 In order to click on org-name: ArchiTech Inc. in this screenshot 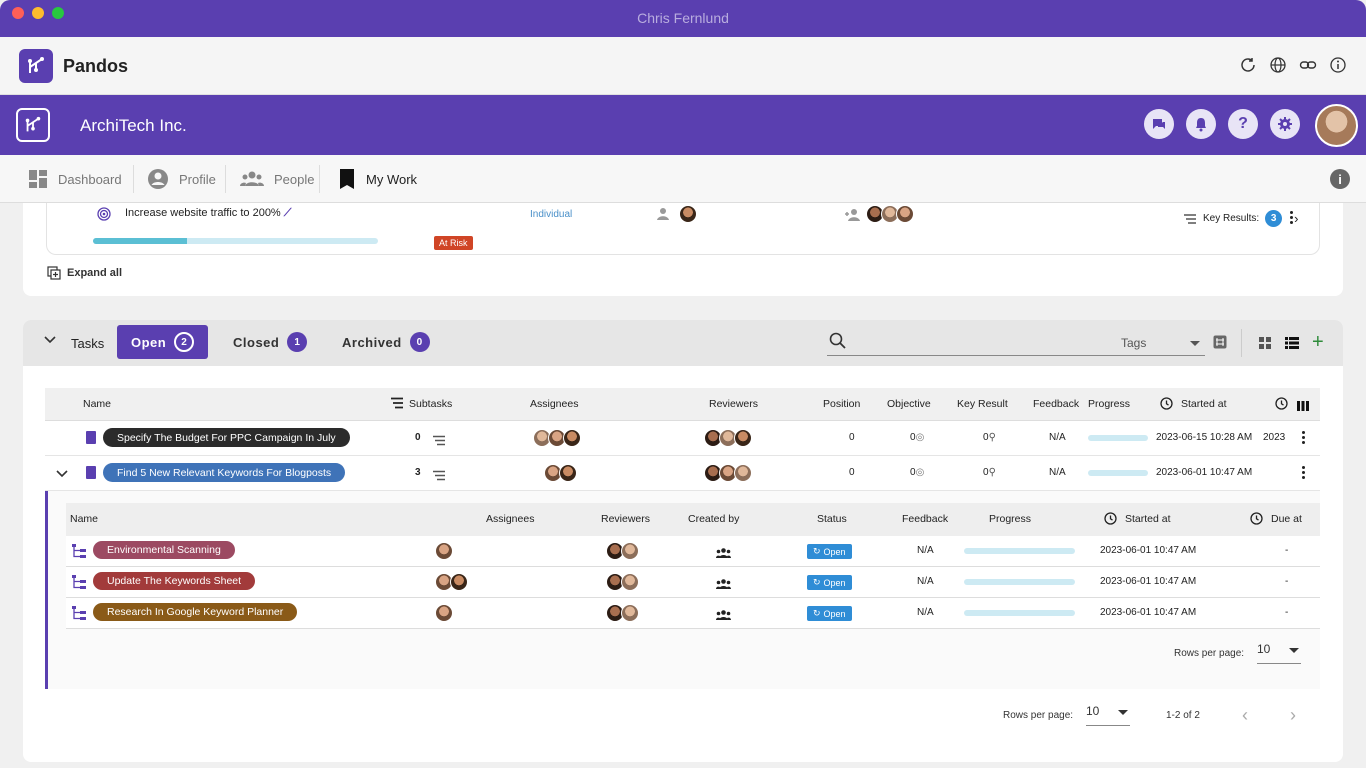, I will do `click(133, 125)`.